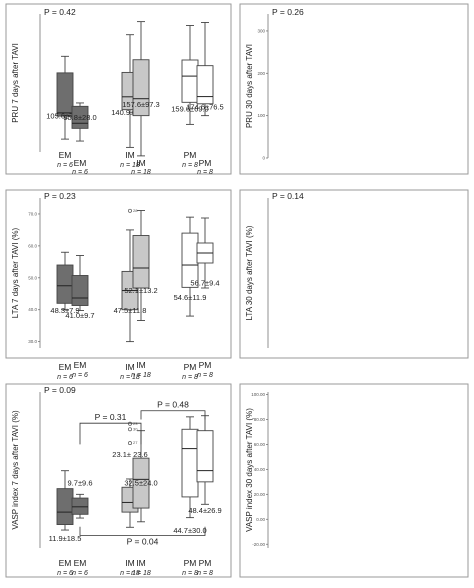 The width and height of the screenshot is (474, 588). Describe the element at coordinates (258, 394) in the screenshot. I see `y-tick-label: 100.00` at that location.